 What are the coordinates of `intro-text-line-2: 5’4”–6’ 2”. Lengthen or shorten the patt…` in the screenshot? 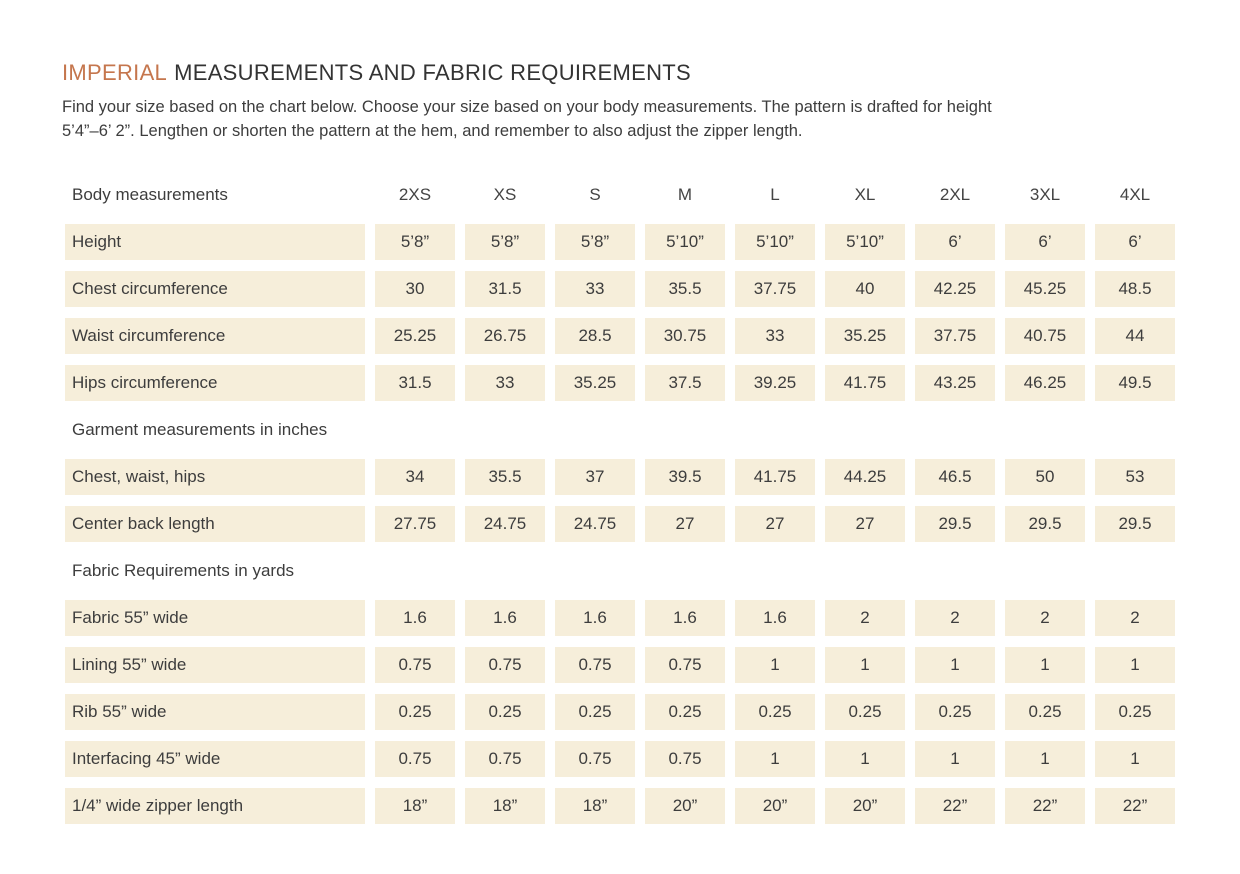 It's located at (432, 131).